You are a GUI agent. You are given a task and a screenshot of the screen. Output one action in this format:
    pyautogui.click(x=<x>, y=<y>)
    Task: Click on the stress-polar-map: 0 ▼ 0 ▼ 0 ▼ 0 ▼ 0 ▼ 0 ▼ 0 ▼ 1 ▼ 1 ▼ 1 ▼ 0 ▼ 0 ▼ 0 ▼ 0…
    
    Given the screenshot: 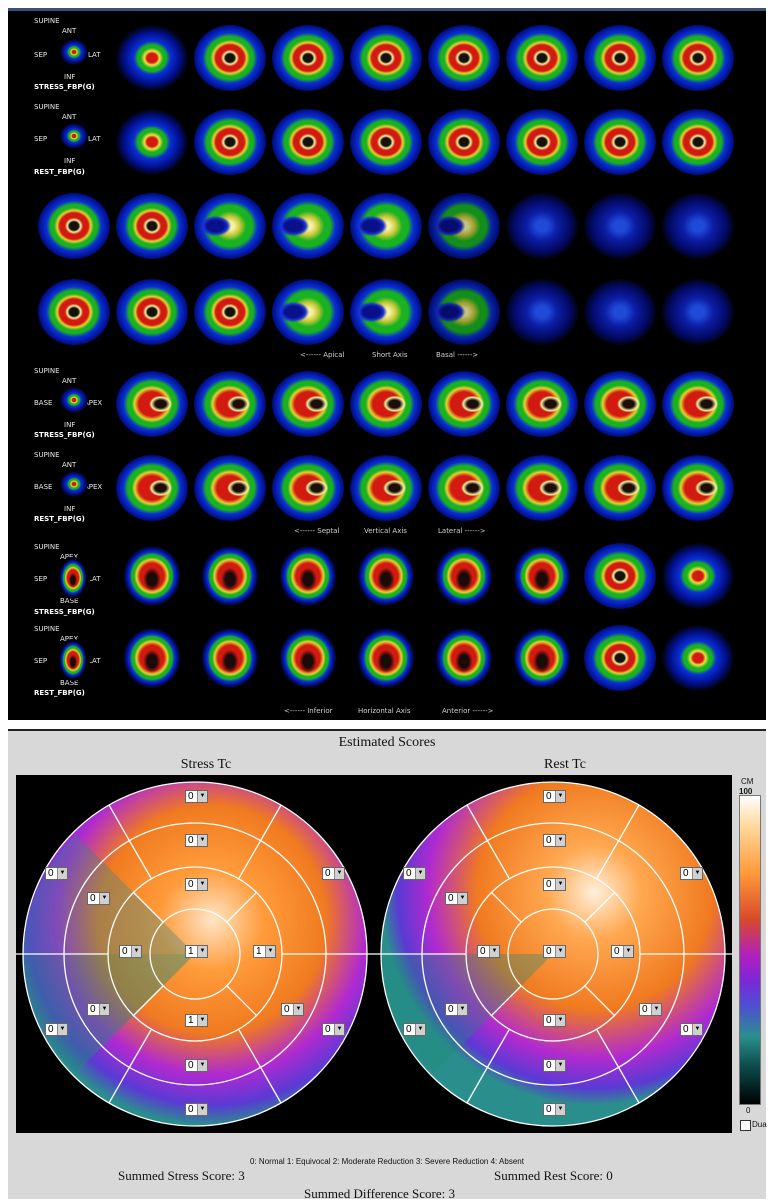 What is the action you would take?
    pyautogui.click(x=195, y=954)
    